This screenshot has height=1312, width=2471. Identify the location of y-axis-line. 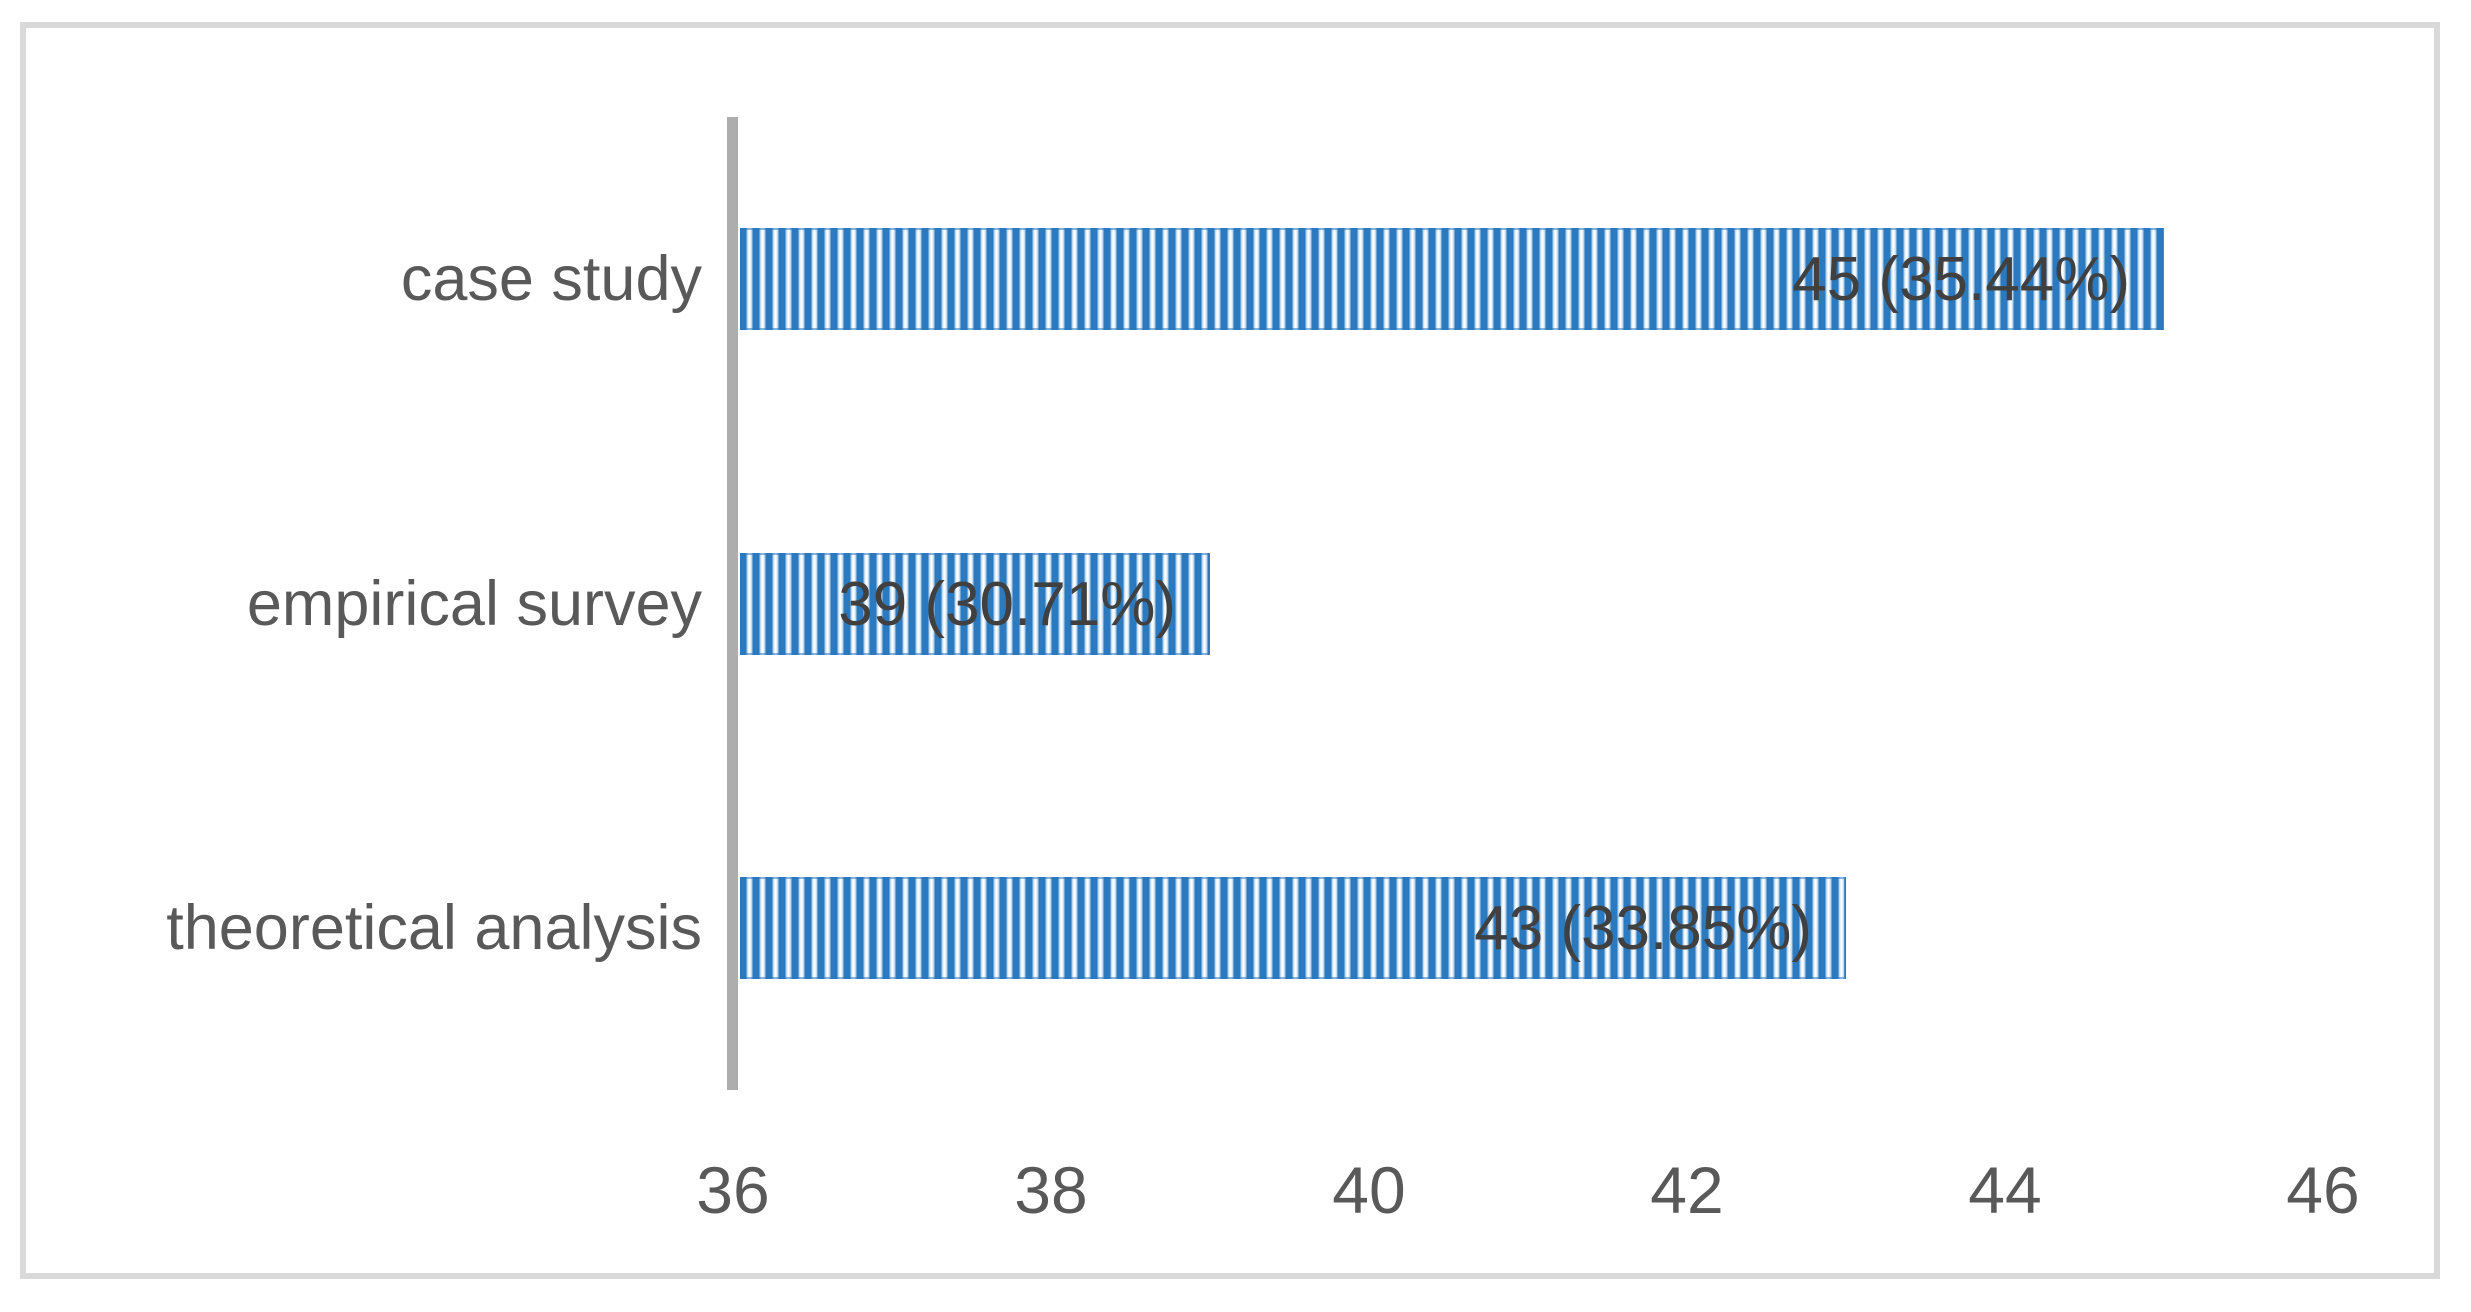
(732, 603).